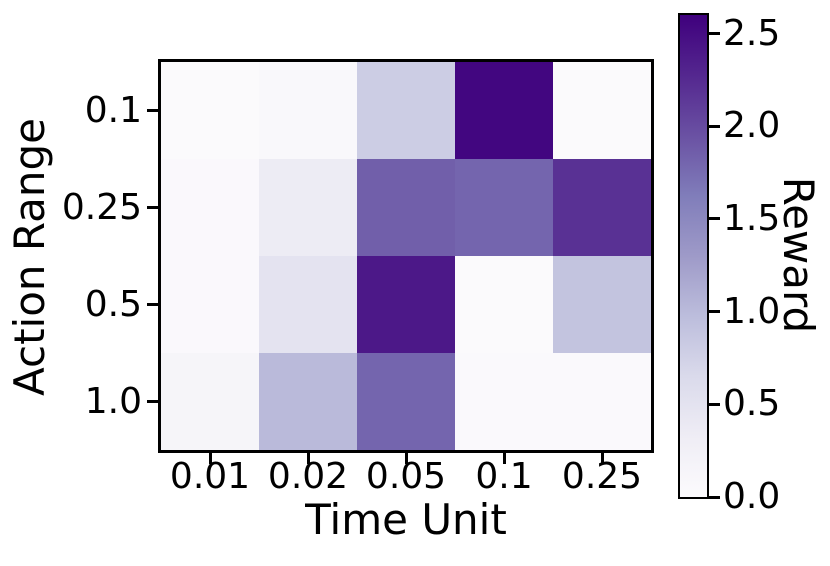 The height and width of the screenshot is (566, 830). Describe the element at coordinates (308, 401) in the screenshot. I see `heatmap-cell-r3c1` at that location.